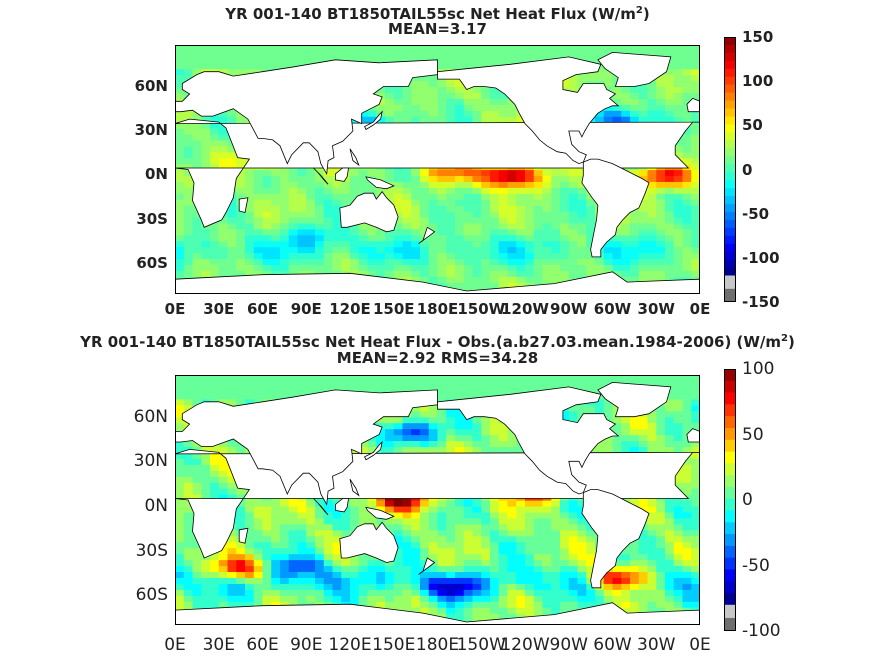  Describe the element at coordinates (306, 309) in the screenshot. I see `x-tick-label: 90E` at that location.